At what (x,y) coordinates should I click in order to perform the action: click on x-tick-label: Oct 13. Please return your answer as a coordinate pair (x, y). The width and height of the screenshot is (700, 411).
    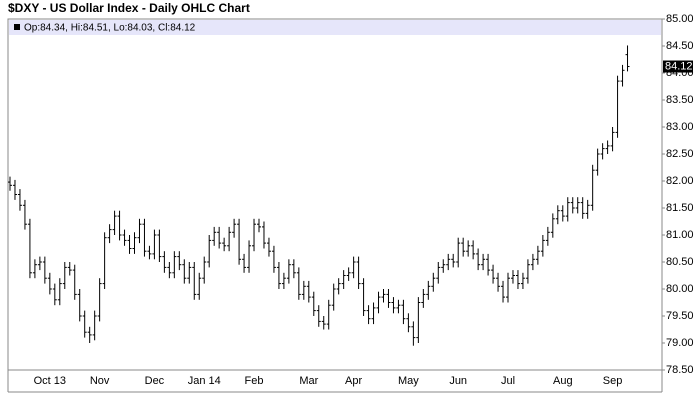
    Looking at the image, I should click on (50, 381).